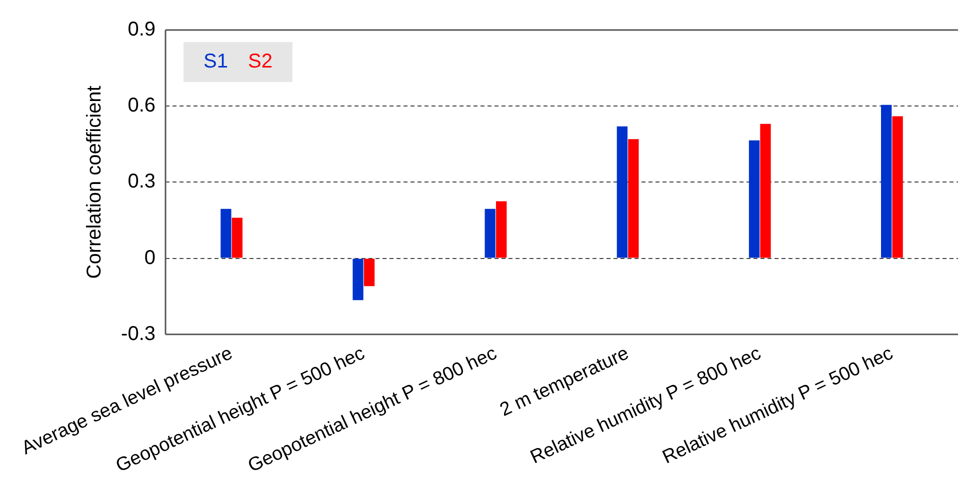 Image resolution: width=976 pixels, height=494 pixels. I want to click on y-tick-label: 0.3, so click(142, 181).